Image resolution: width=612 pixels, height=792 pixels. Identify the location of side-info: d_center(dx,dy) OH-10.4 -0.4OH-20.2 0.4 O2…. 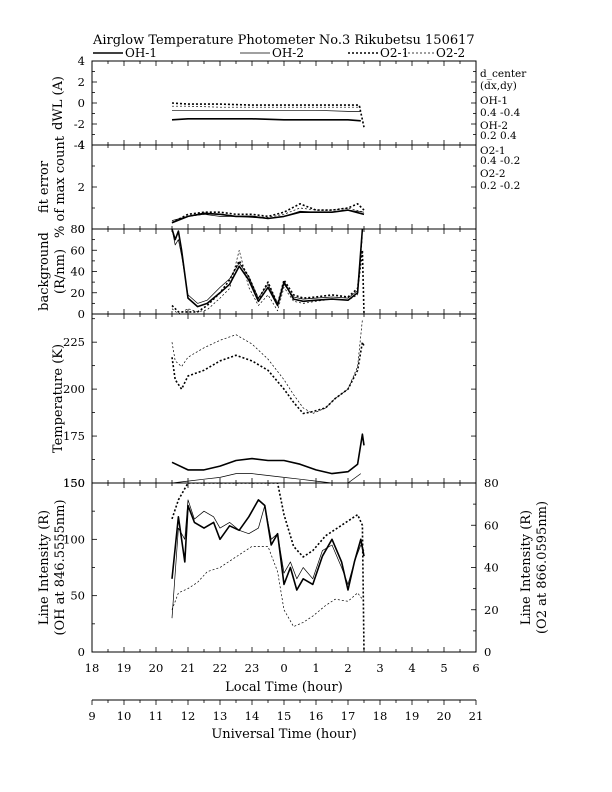
(503, 130).